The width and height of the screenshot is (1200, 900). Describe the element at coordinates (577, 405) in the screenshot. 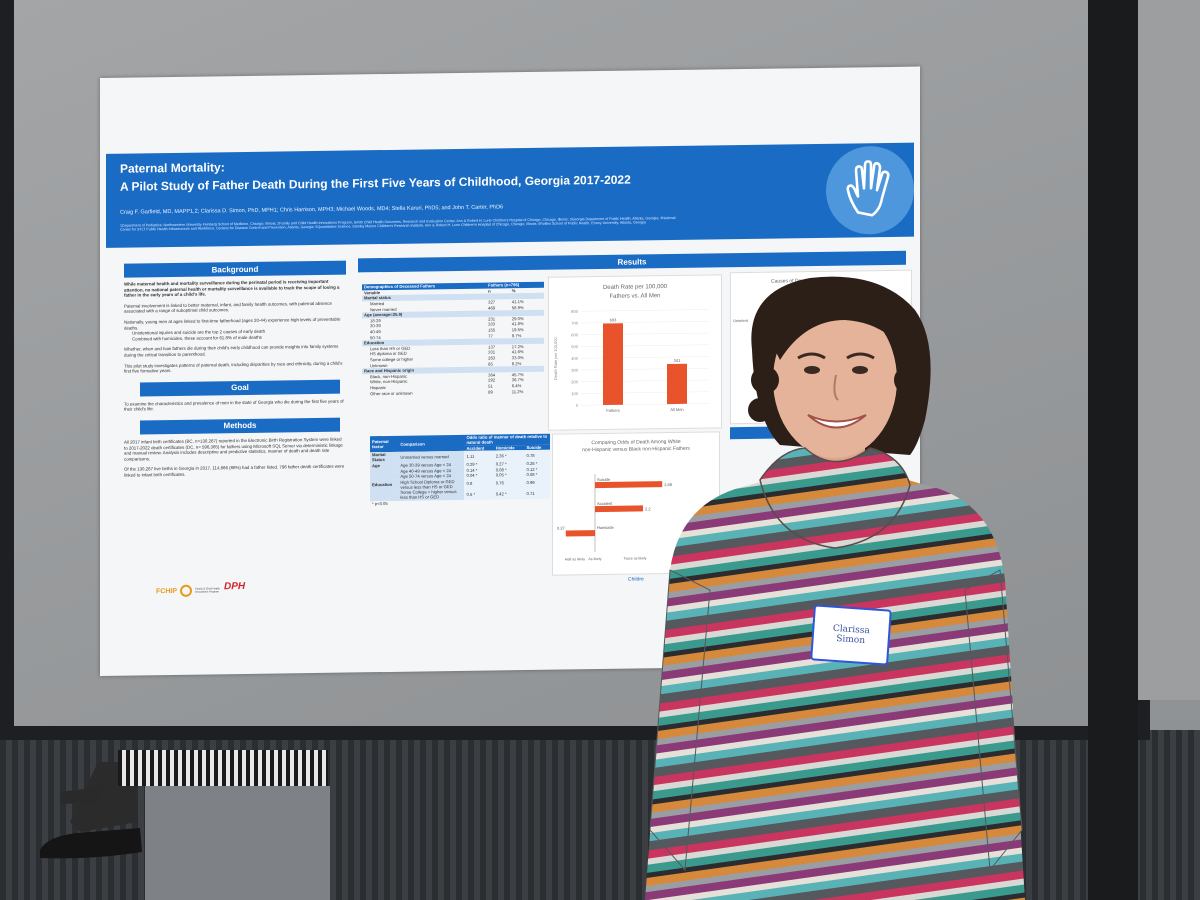

I see `y-tick-label: 0` at that location.